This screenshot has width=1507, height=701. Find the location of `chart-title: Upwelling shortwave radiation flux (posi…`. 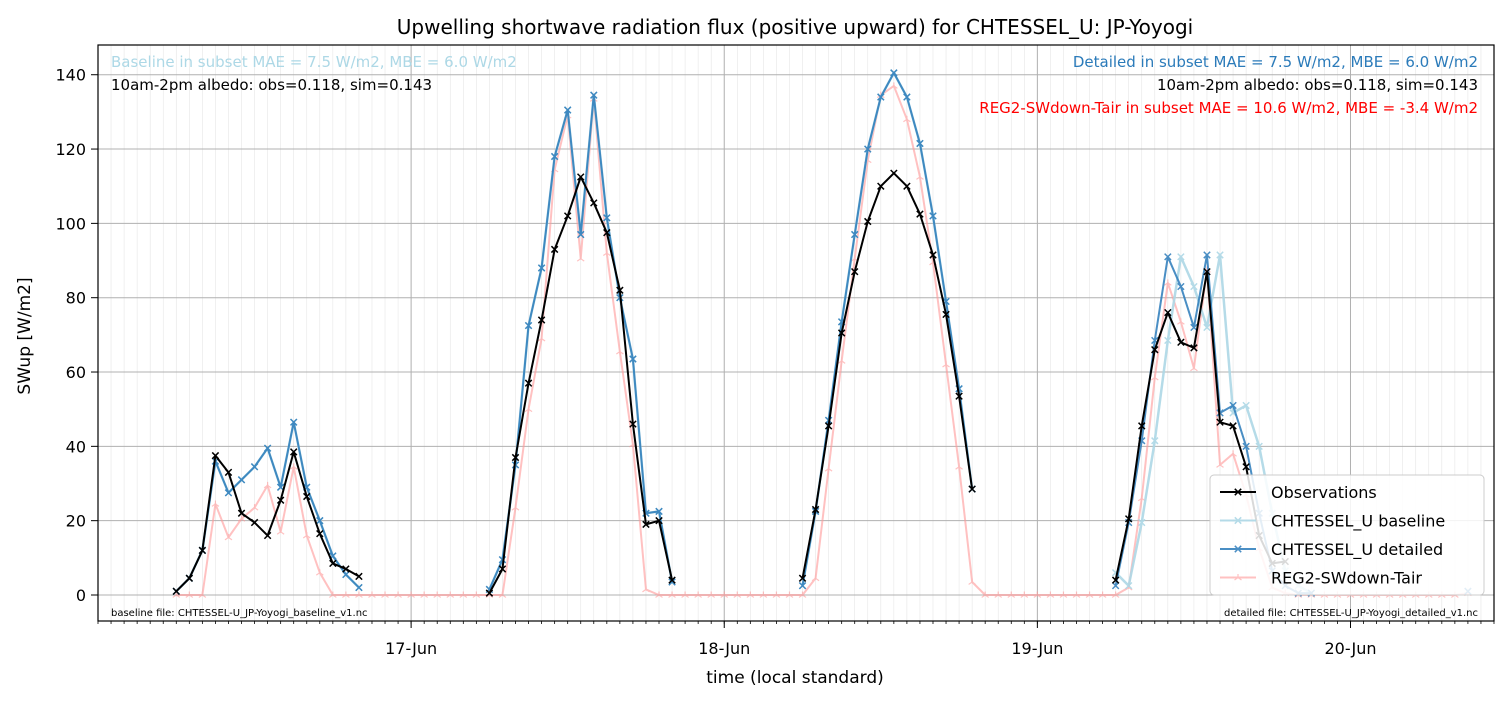

chart-title: Upwelling shortwave radiation flux (posi… is located at coordinates (795, 27).